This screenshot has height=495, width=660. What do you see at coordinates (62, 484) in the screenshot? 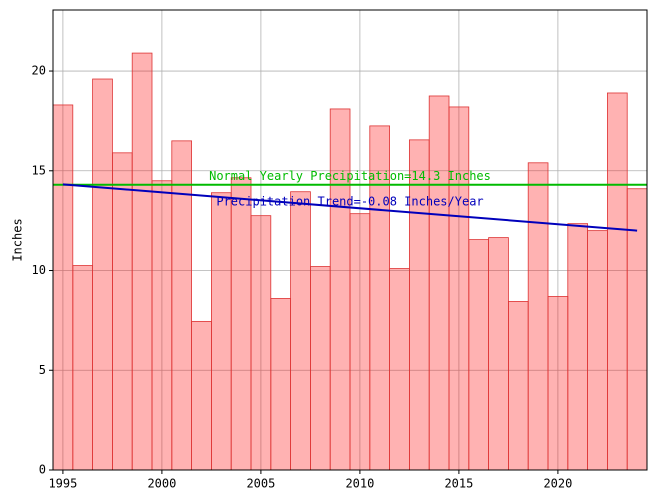
I see `x-tick-label: 1995` at bounding box center [62, 484].